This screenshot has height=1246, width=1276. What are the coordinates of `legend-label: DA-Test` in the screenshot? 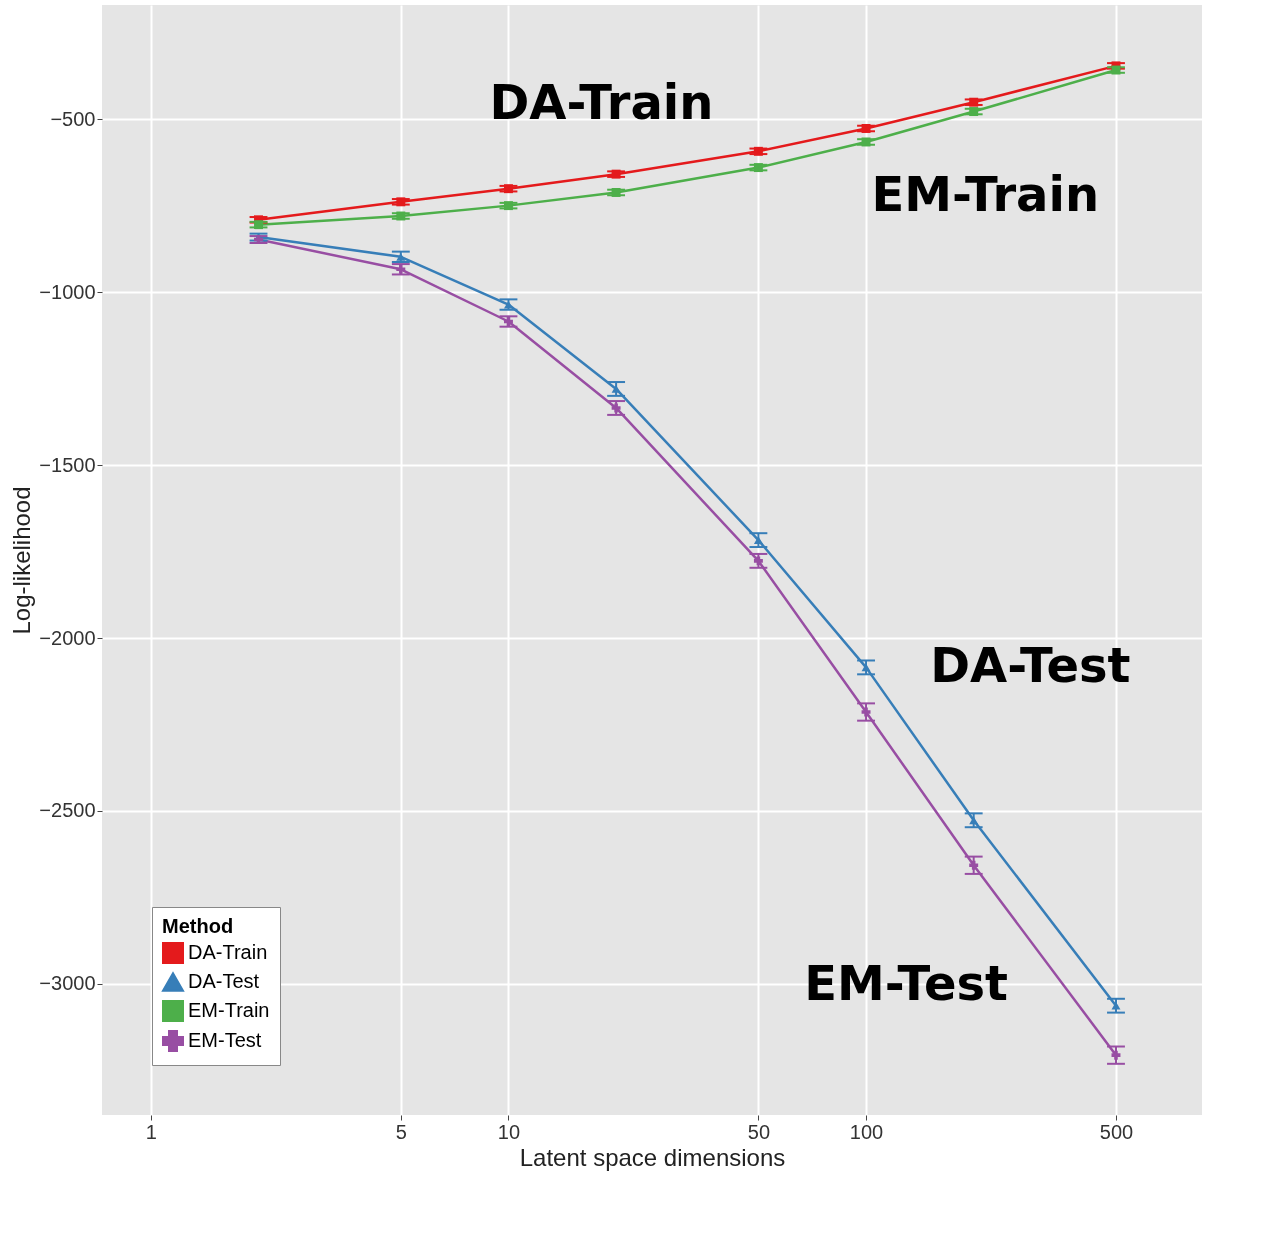 It's located at (224, 981).